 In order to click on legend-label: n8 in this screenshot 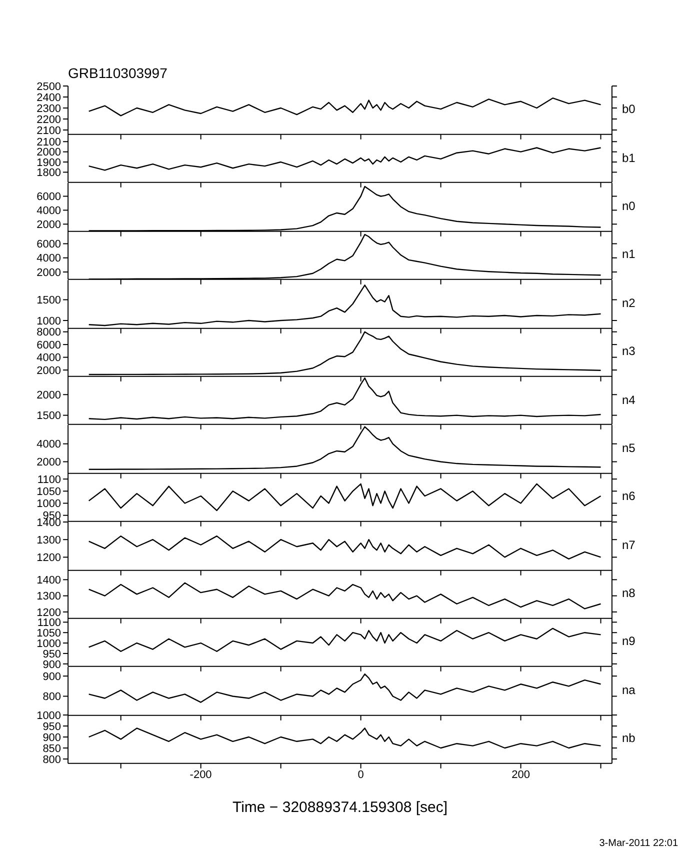, I will do `click(629, 593)`.